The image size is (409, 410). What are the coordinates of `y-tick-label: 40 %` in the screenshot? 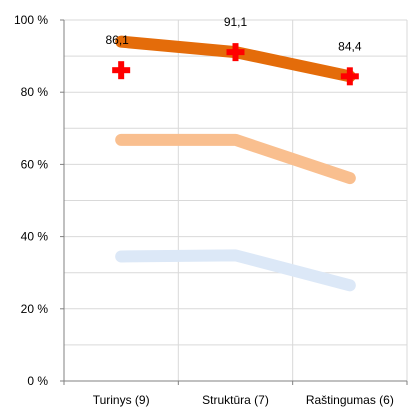 It's located at (35, 237).